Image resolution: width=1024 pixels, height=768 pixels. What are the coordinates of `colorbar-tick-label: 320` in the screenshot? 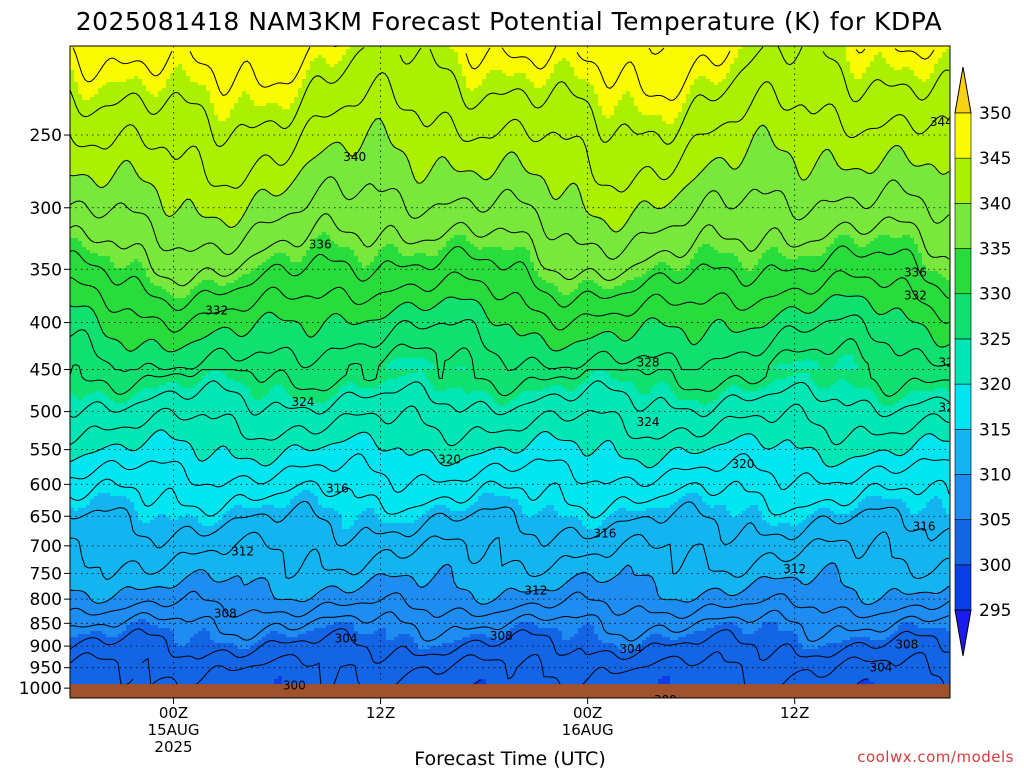 It's located at (995, 385).